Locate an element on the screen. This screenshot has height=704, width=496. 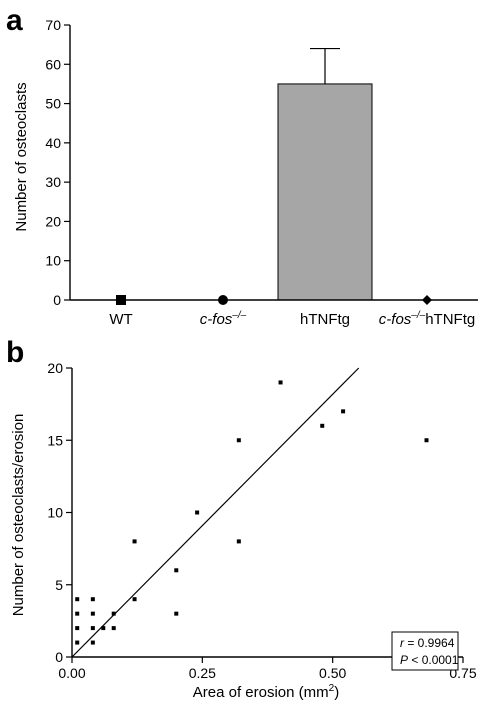
stats-r: r = 0.9964 is located at coordinates (427, 643).